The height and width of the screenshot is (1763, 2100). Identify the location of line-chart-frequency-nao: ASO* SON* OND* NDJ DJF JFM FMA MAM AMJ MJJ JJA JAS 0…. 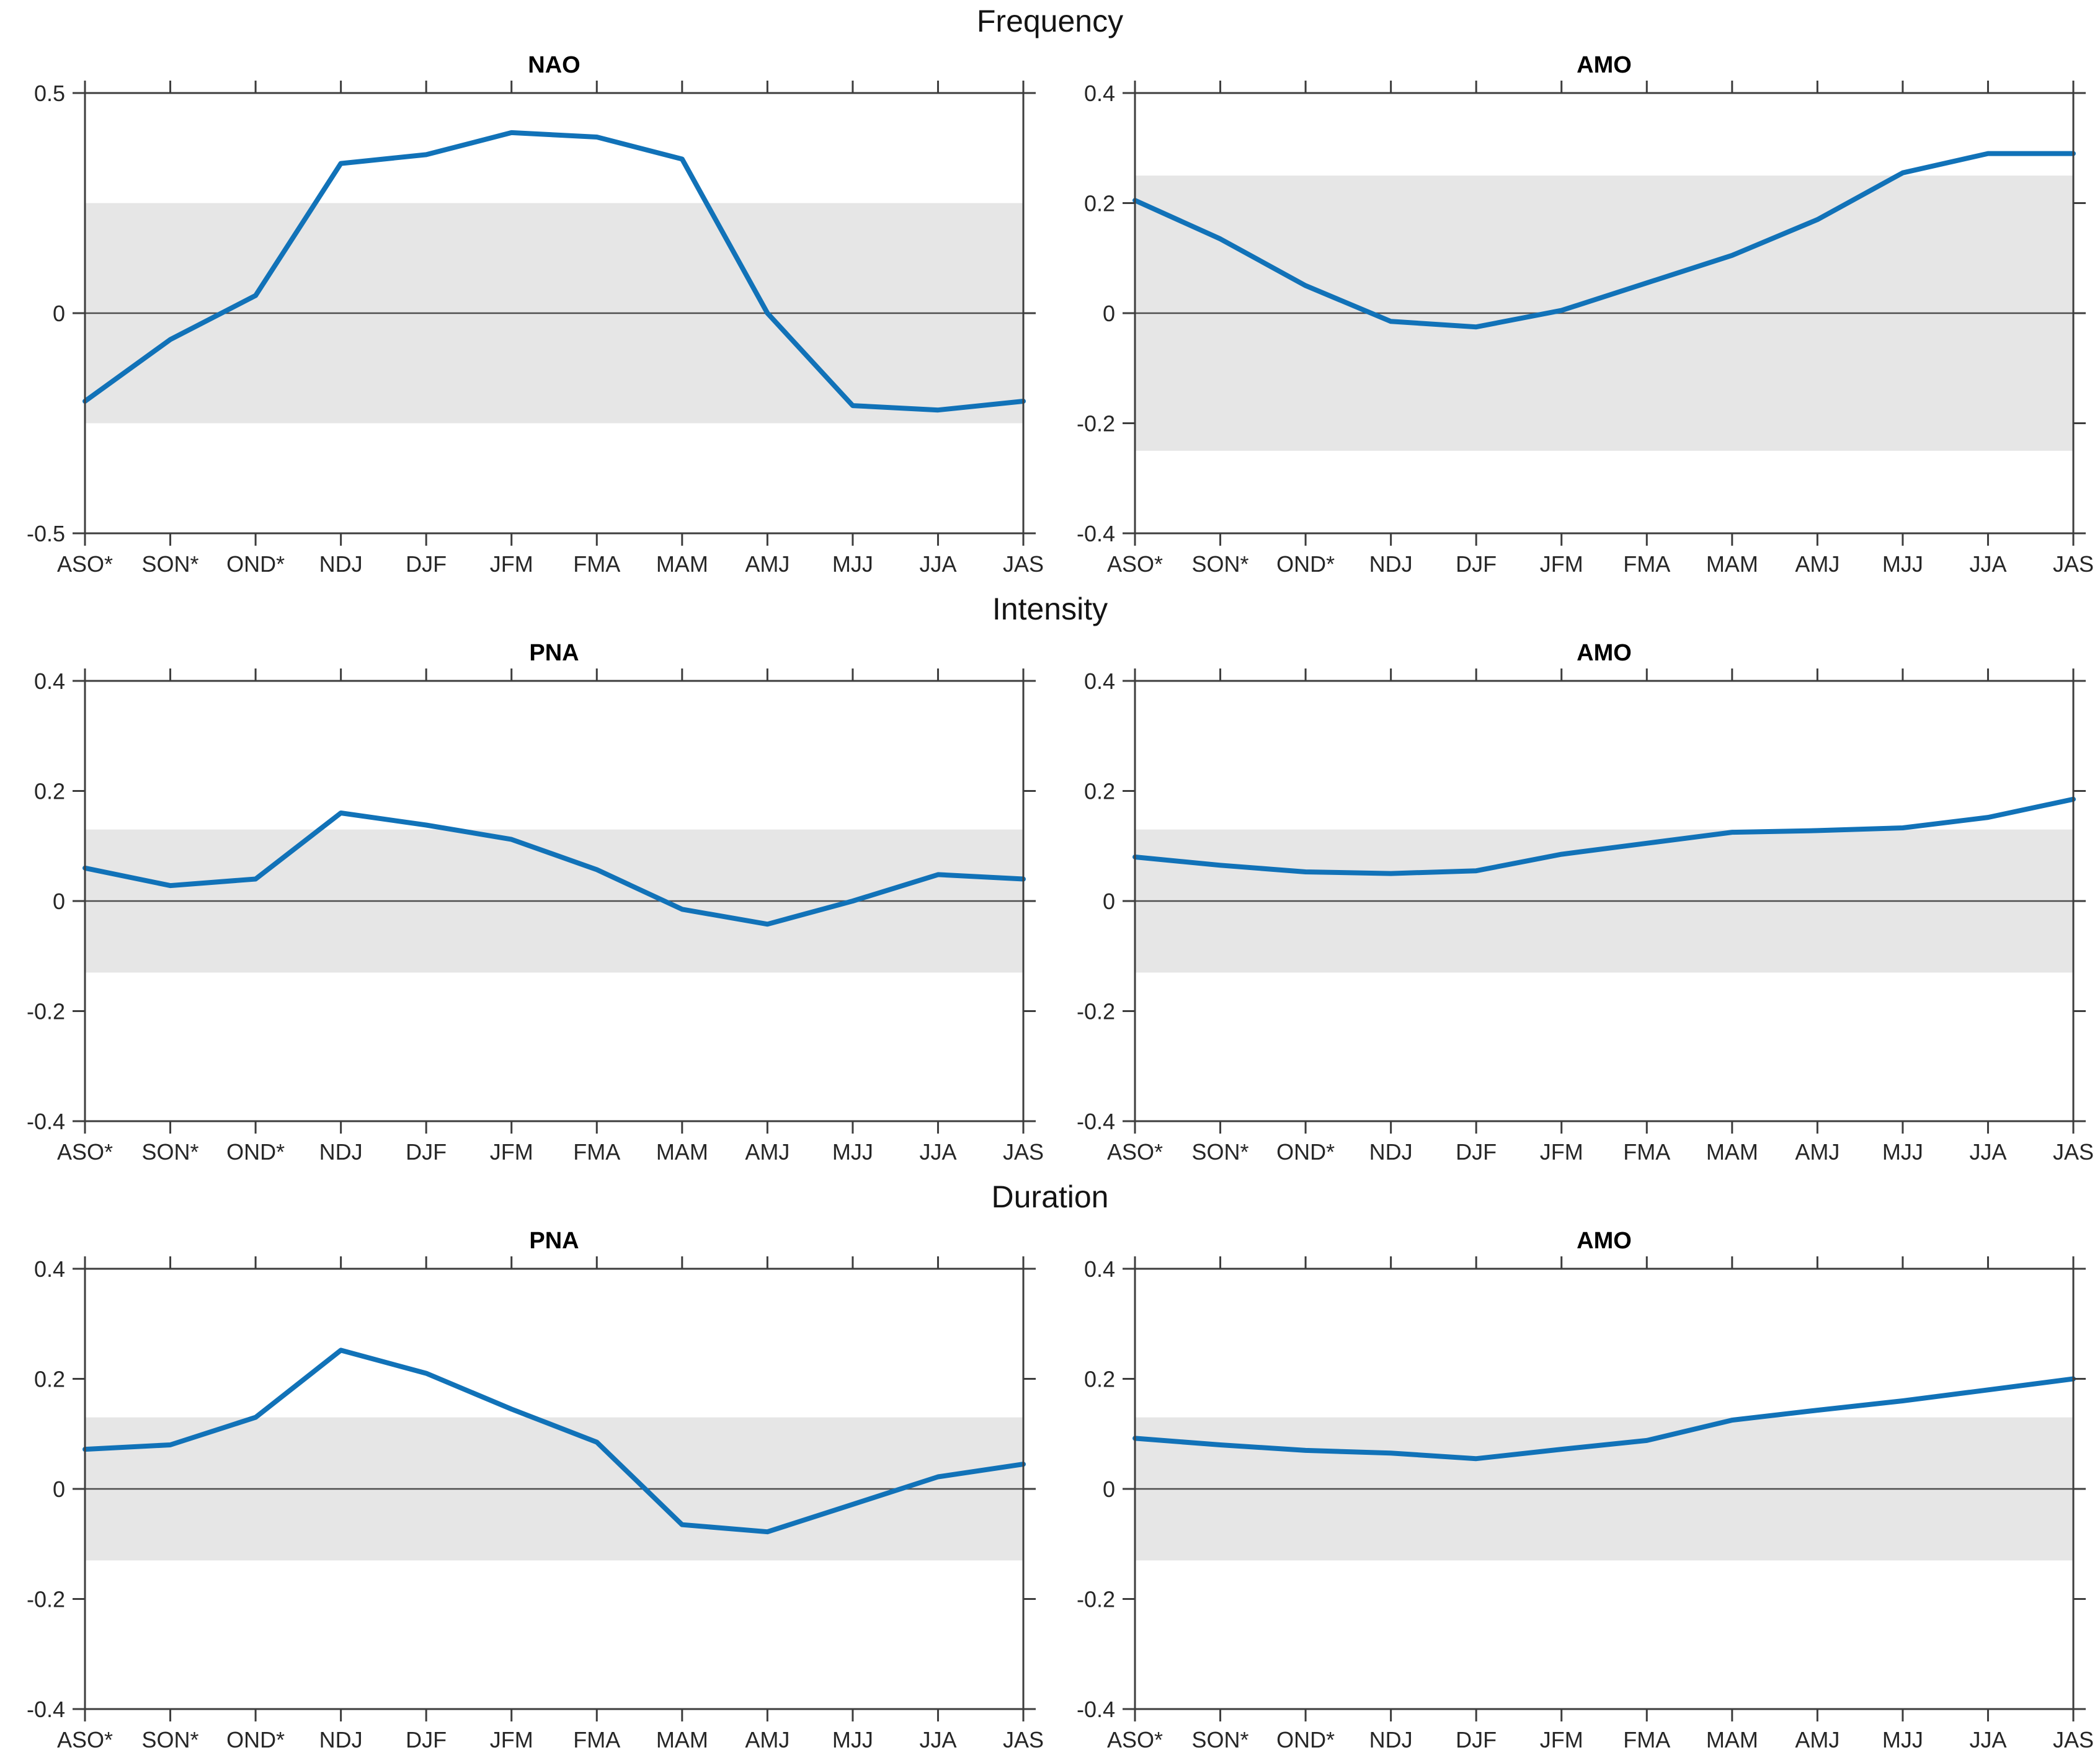
(535, 314).